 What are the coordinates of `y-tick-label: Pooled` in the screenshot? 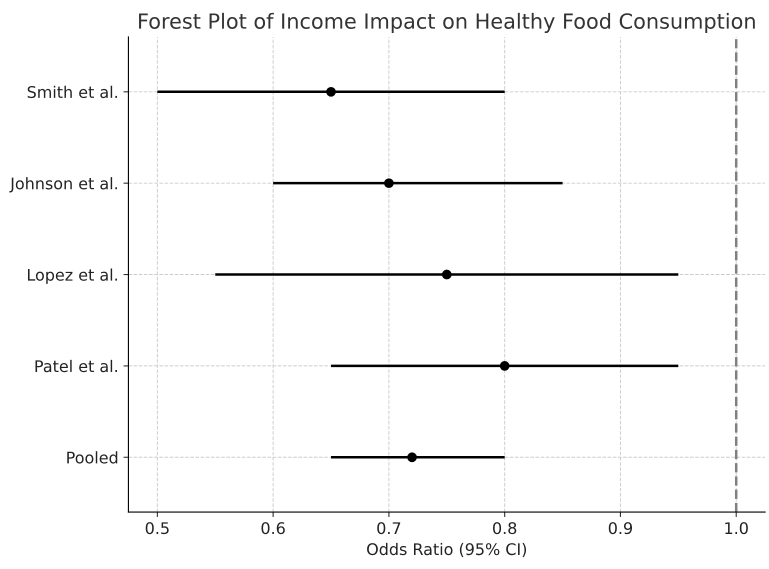 It's located at (92, 457).